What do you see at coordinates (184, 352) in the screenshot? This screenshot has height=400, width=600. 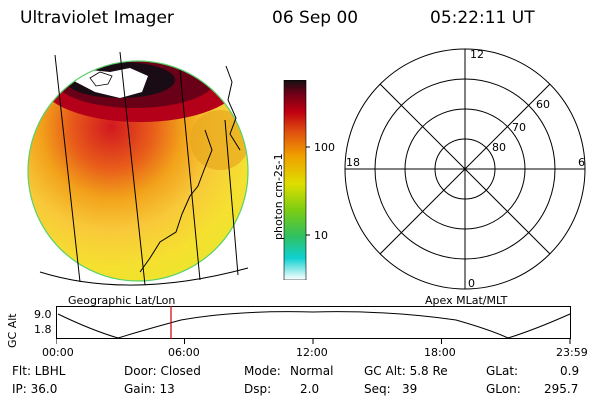 I see `altitude-xtick-label-0600: 06:00` at bounding box center [184, 352].